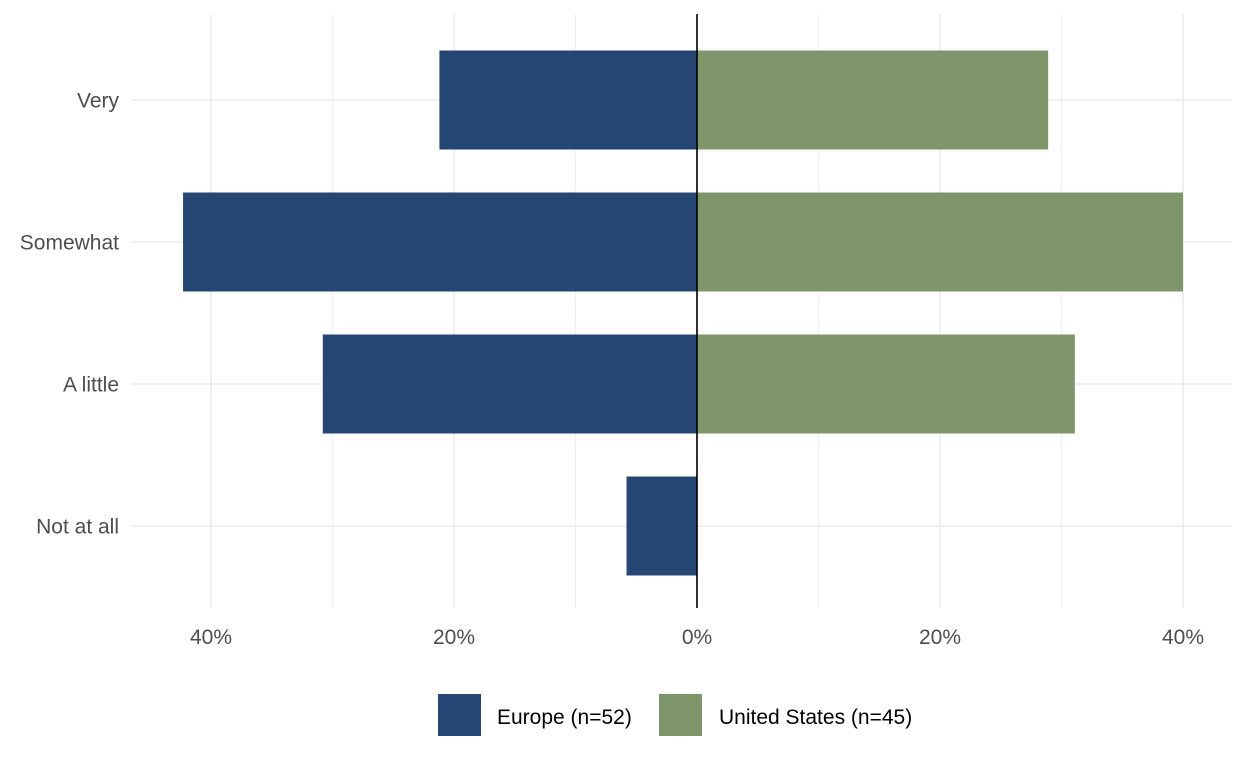  What do you see at coordinates (886, 384) in the screenshot?
I see `bar-united-states-a-little` at bounding box center [886, 384].